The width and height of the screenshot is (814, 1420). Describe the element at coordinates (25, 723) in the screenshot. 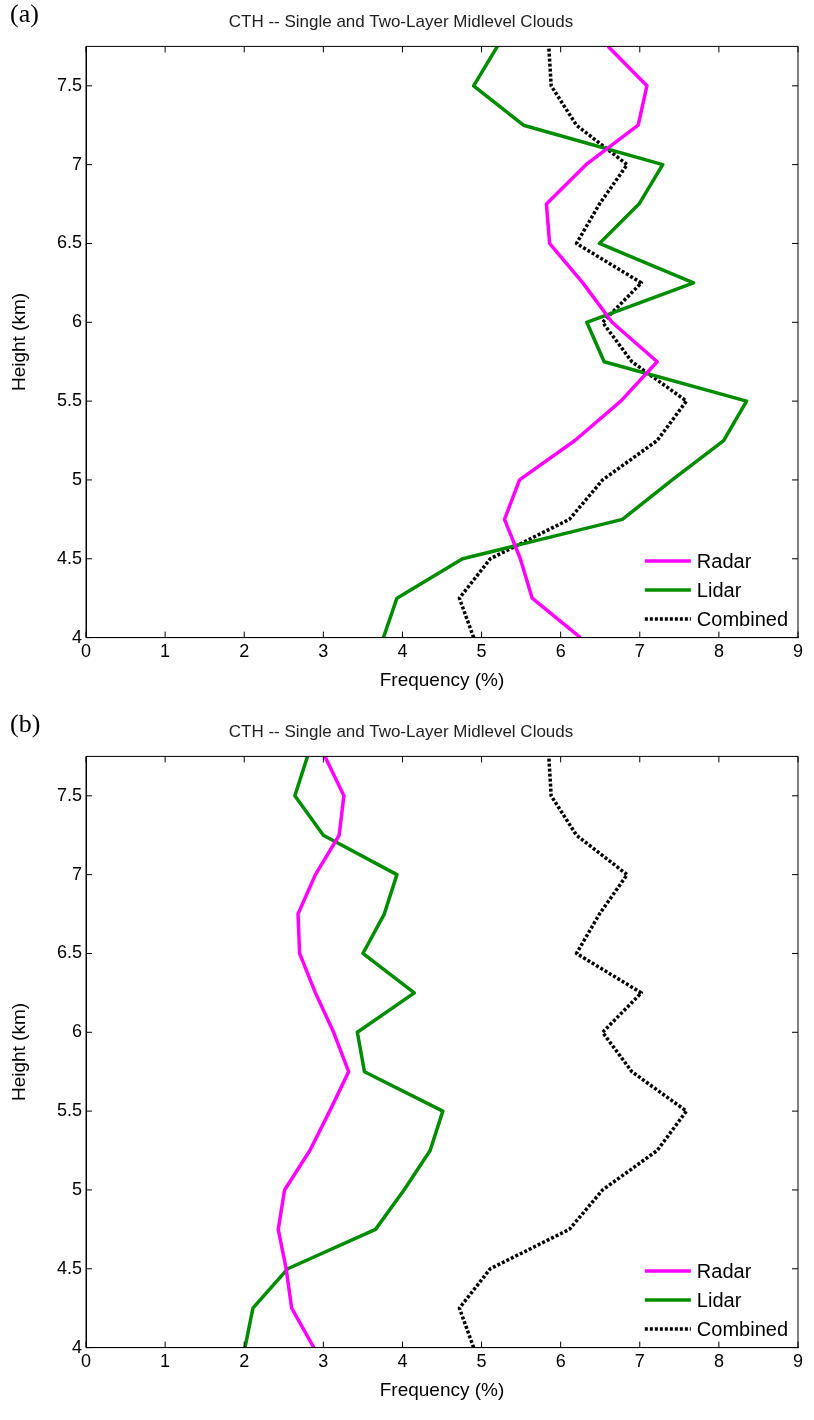

I see `text: (b)` at that location.